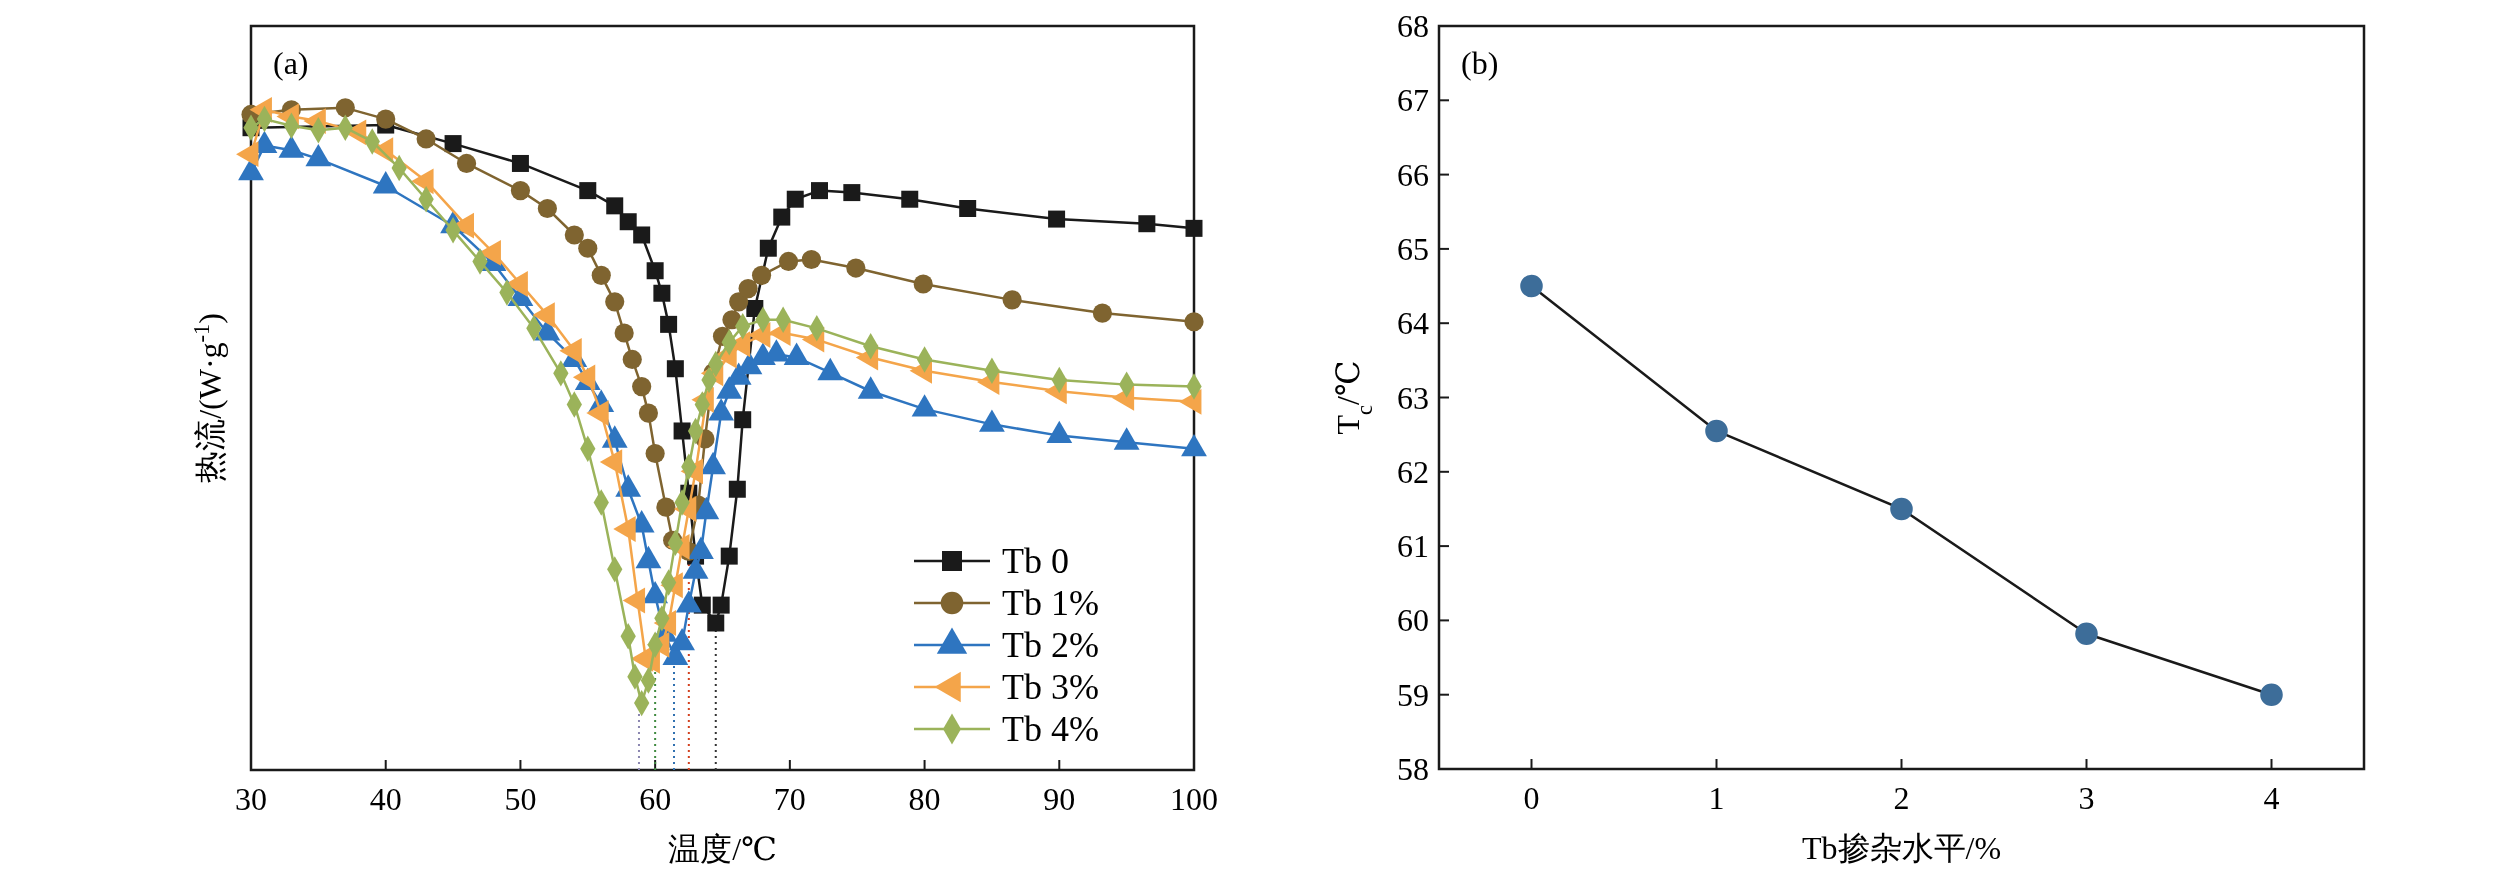 Image resolution: width=2519 pixels, height=888 pixels. What do you see at coordinates (2086, 798) in the screenshot?
I see `x-tick-label: 3` at bounding box center [2086, 798].